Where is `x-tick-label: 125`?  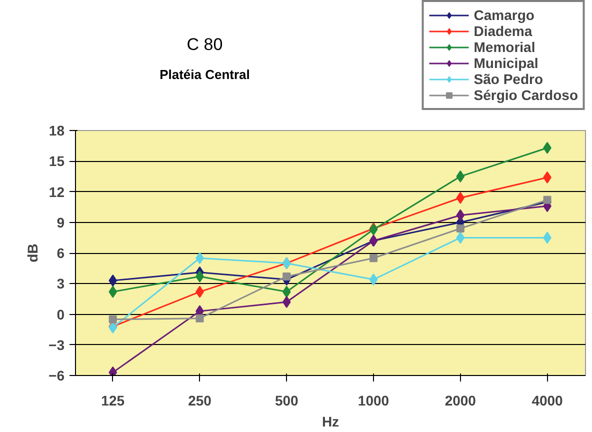 x-tick-label: 125 is located at coordinates (113, 400).